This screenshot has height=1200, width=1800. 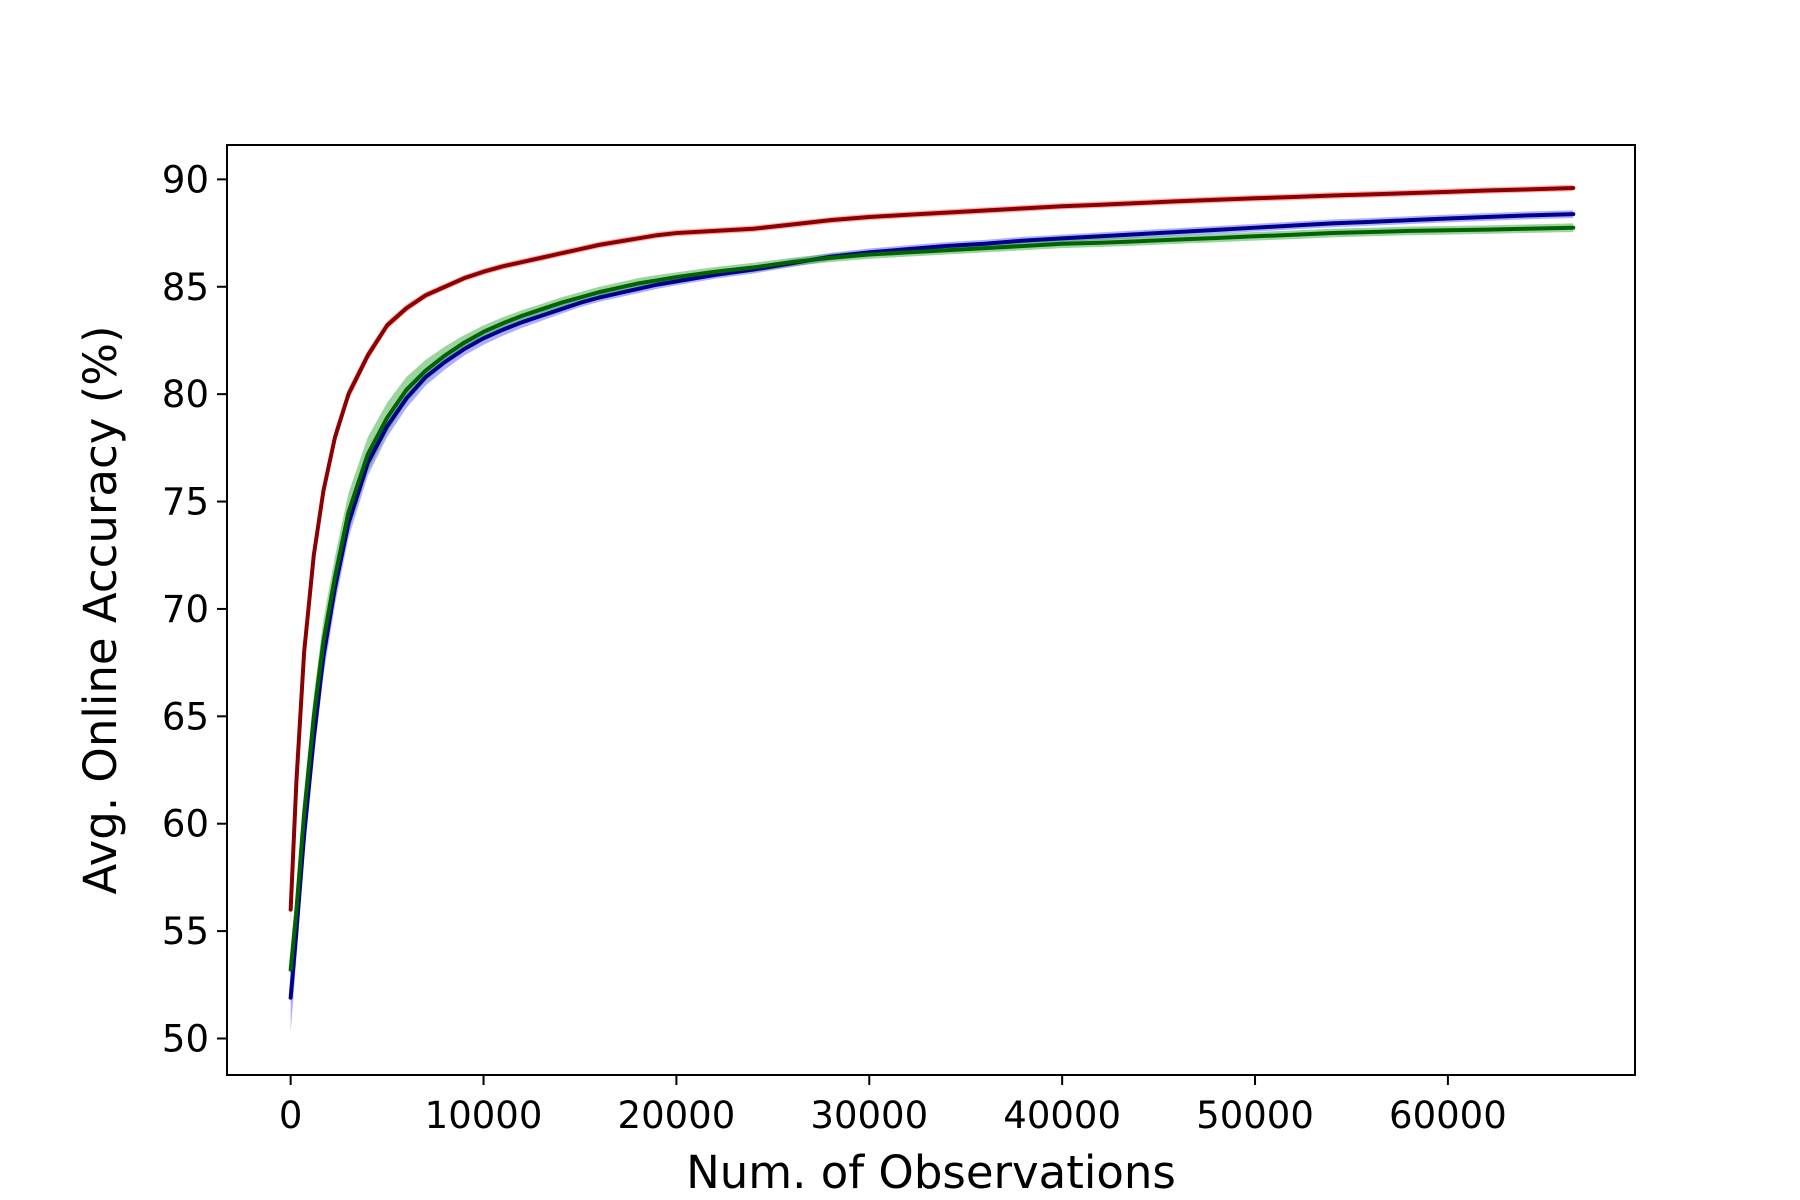 I want to click on y-tick-label: 90, so click(x=185, y=179).